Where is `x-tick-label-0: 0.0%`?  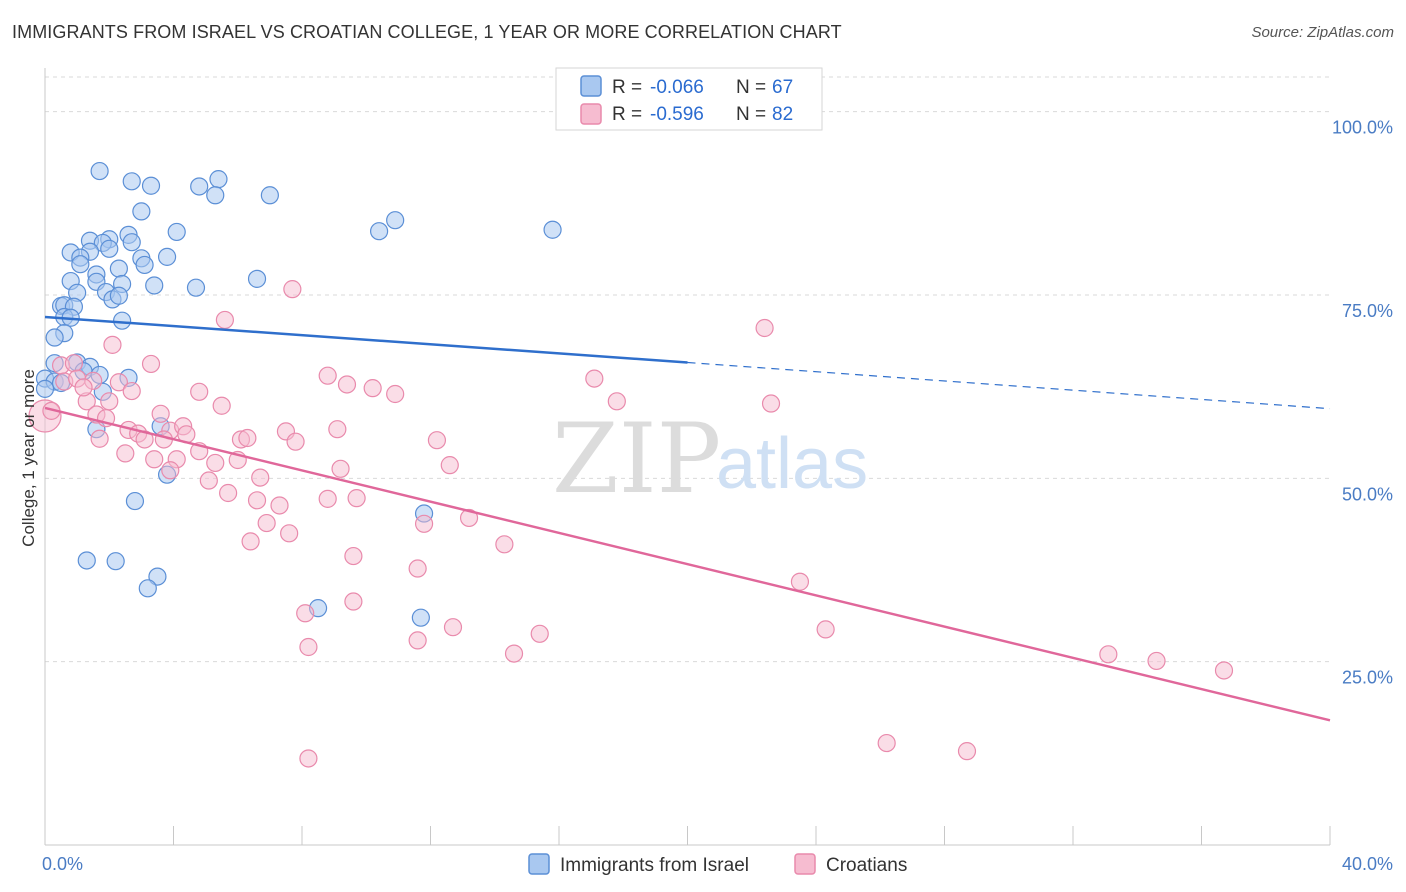 x-tick-label-0: 0.0% is located at coordinates (62, 864).